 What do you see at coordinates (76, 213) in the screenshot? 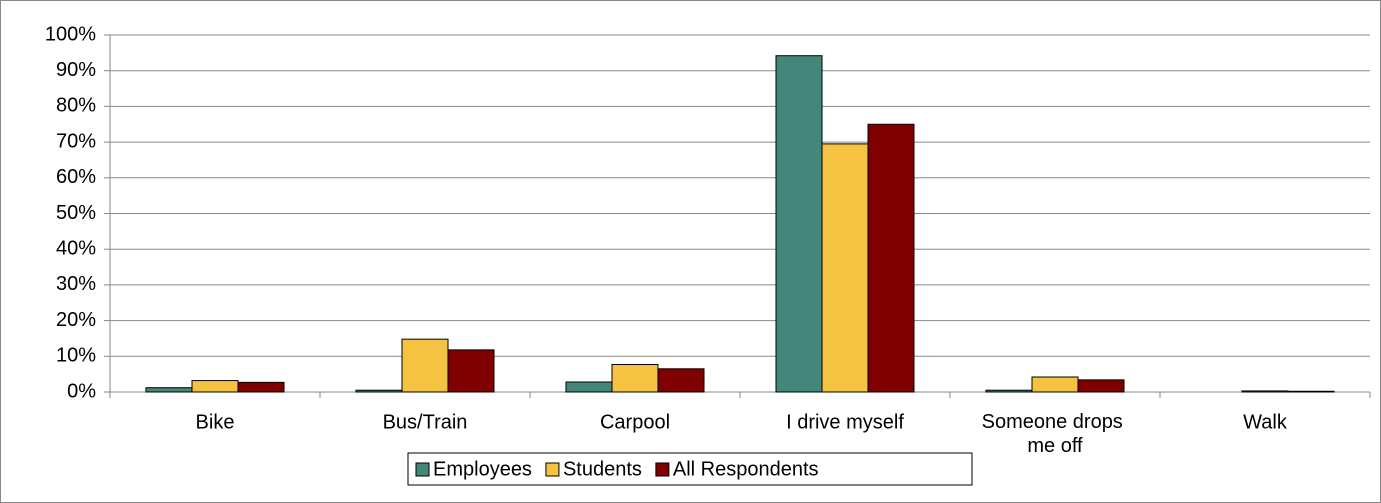
I see `y-tick-label: 50%` at bounding box center [76, 213].